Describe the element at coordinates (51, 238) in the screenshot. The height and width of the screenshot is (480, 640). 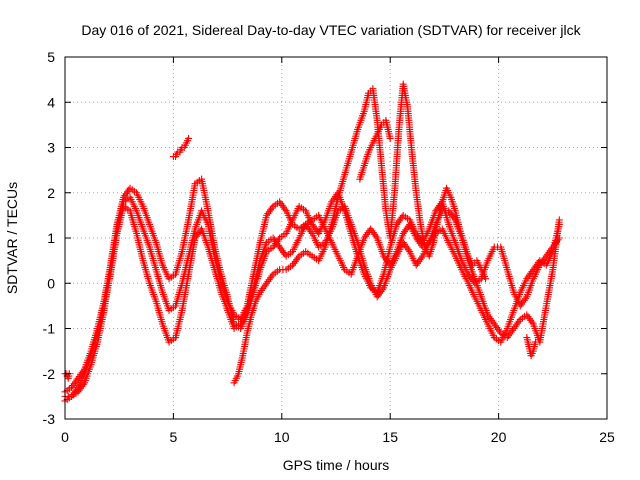
I see `y-tick-label: 1` at that location.